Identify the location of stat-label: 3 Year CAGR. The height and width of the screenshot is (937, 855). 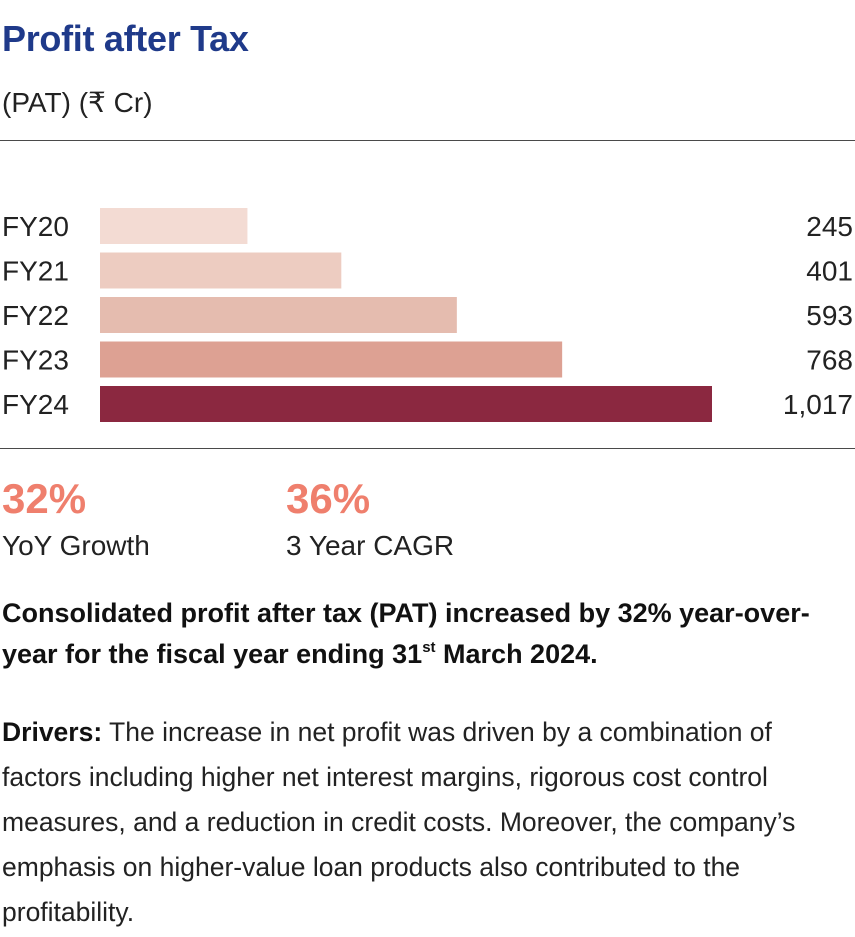
(370, 545).